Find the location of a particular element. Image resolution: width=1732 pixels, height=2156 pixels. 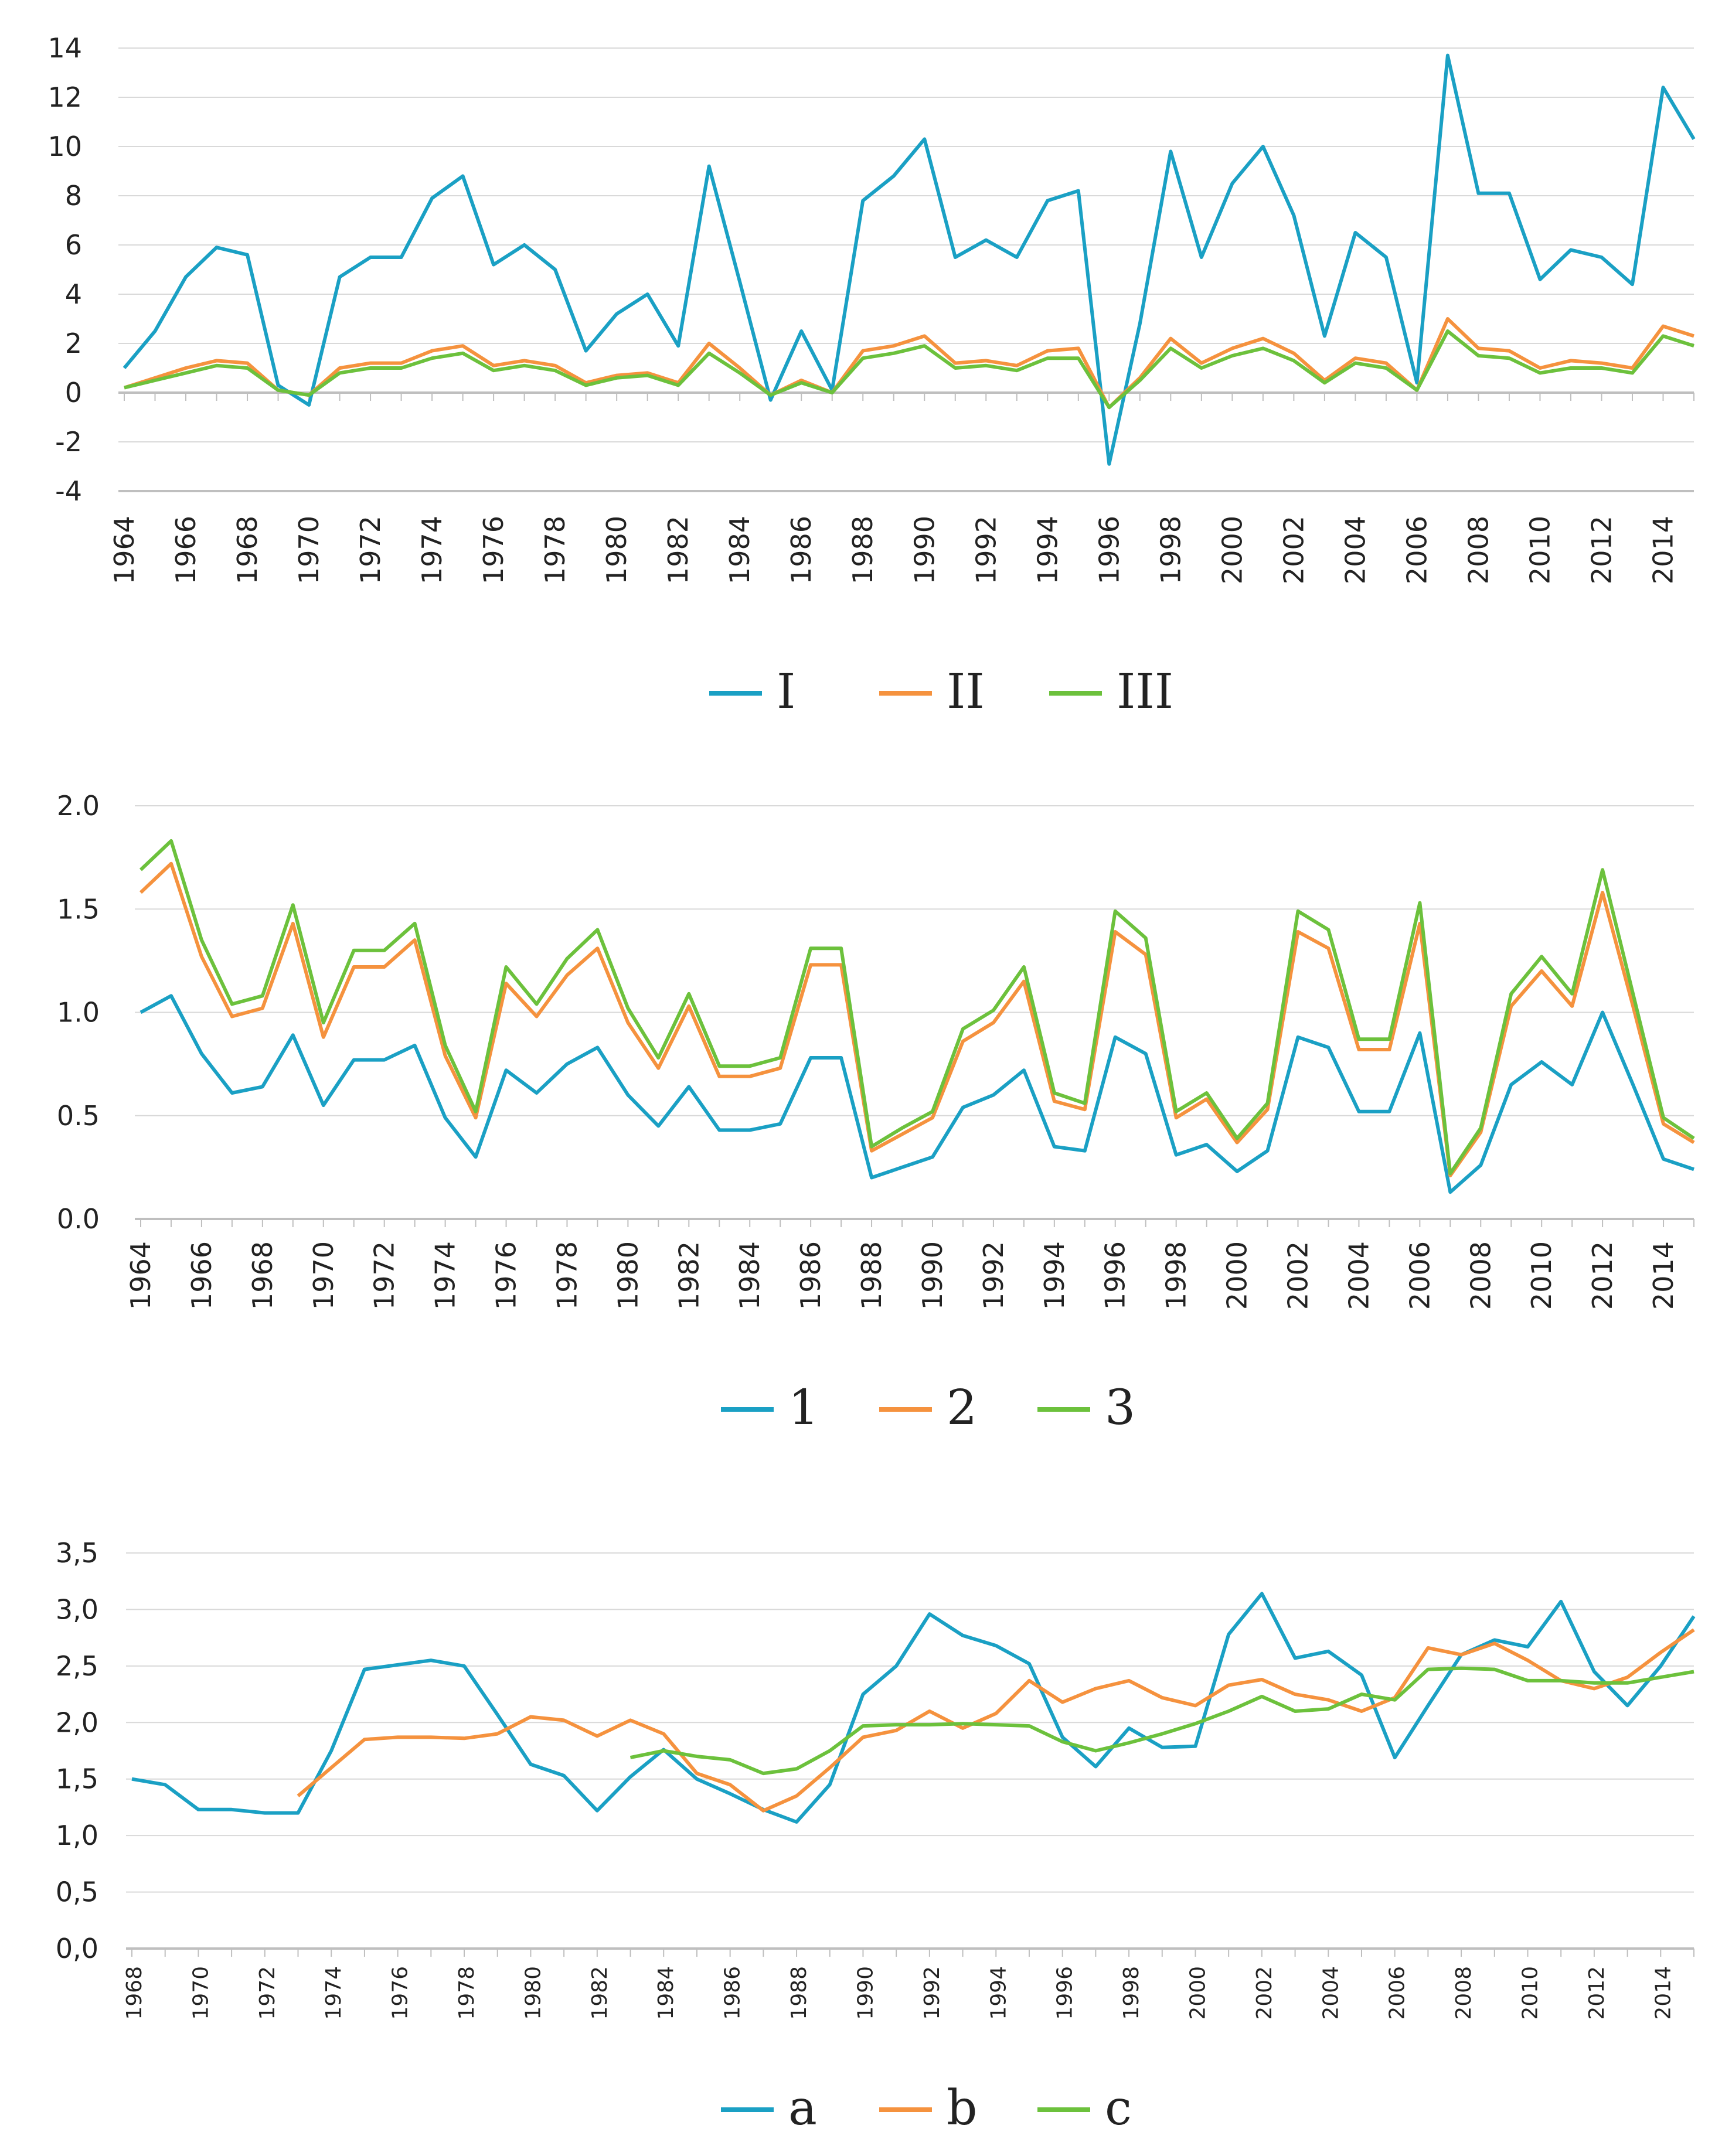

series-line-III is located at coordinates (909, 369).